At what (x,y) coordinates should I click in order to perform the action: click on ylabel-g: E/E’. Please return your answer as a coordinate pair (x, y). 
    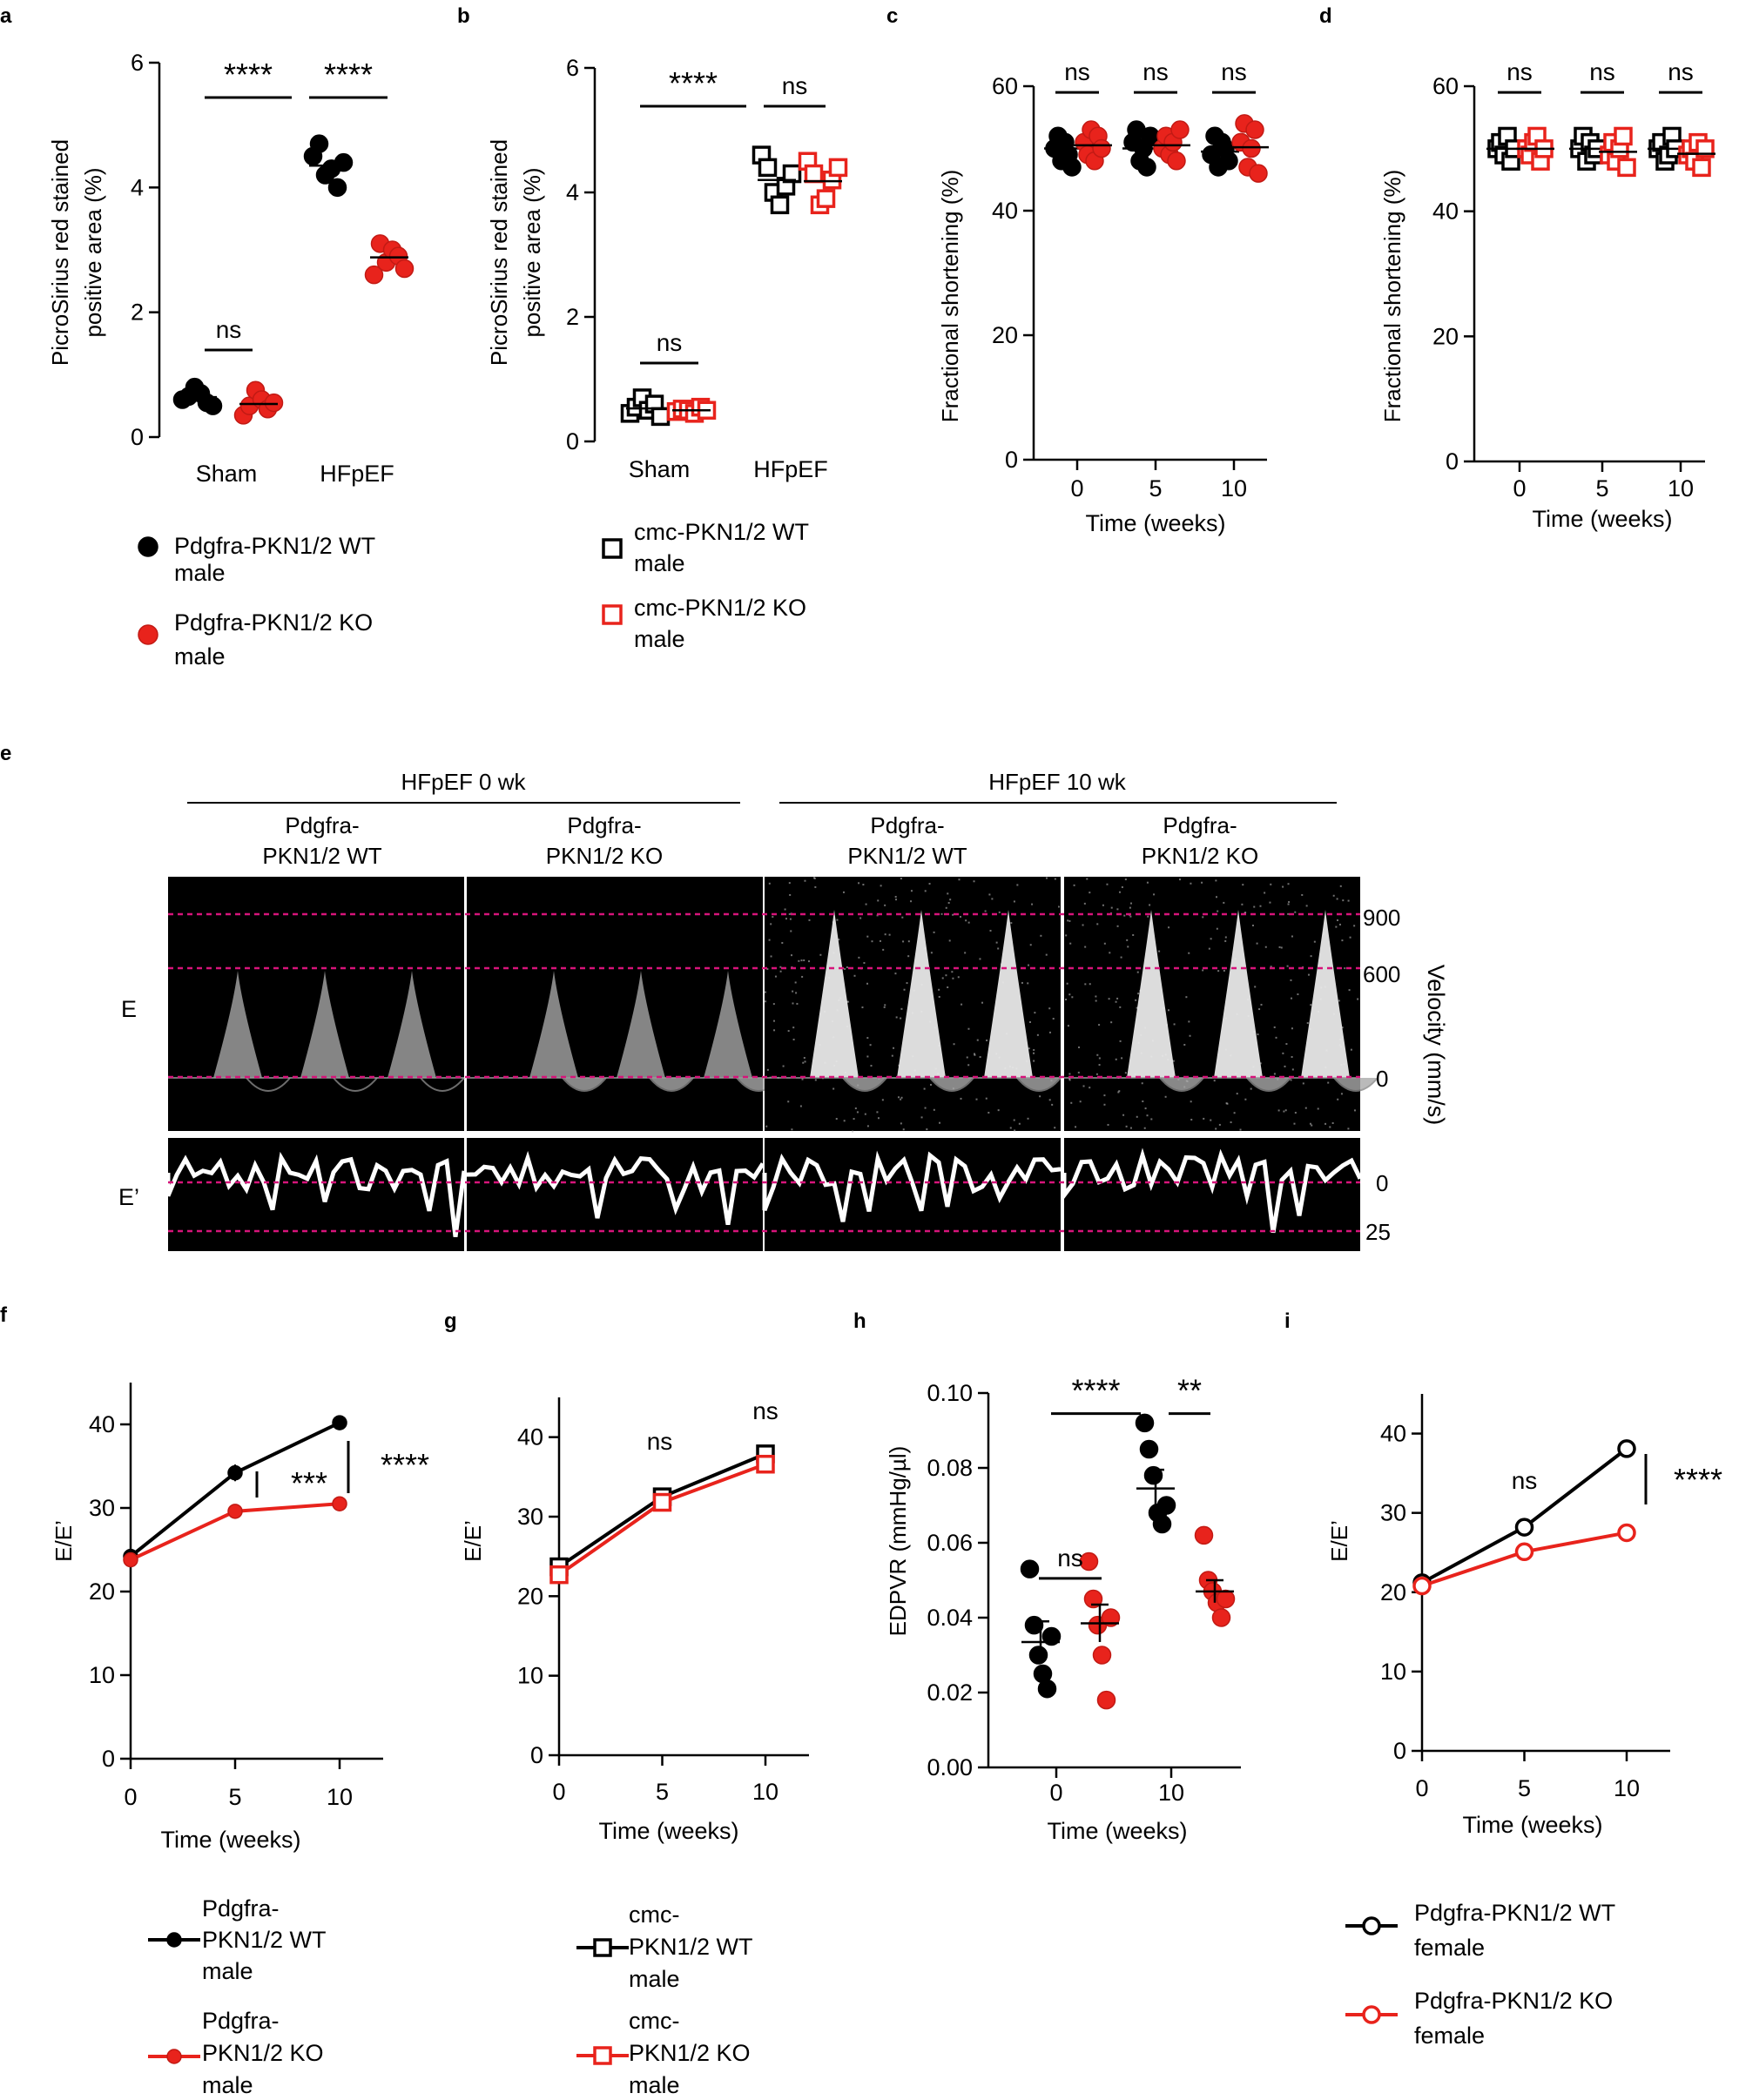
    Looking at the image, I should click on (473, 1541).